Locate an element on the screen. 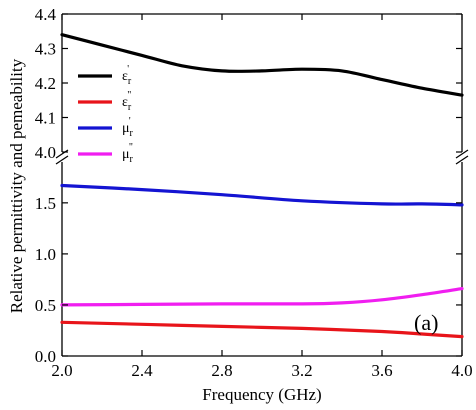  y-tick-label-upper: 4.2 is located at coordinates (45, 83).